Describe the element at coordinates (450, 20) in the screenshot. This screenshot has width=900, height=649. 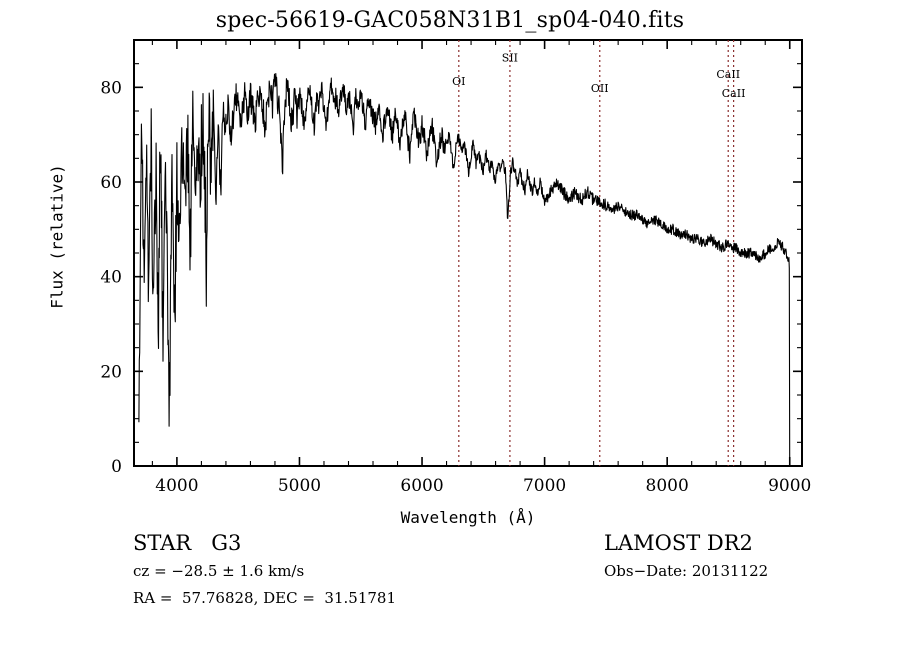
I see `page-title: spec-56619-GAC058N31B1_sp04-040.fits` at that location.